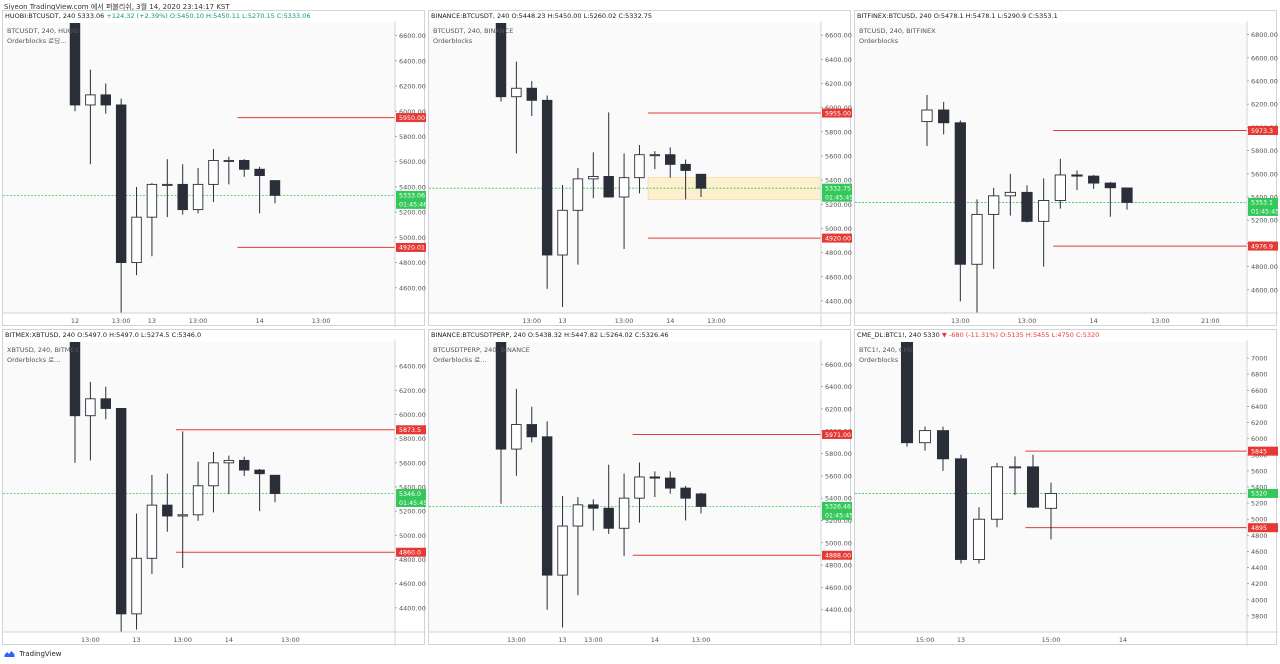  I want to click on price-label: 5333.06, so click(412, 196).